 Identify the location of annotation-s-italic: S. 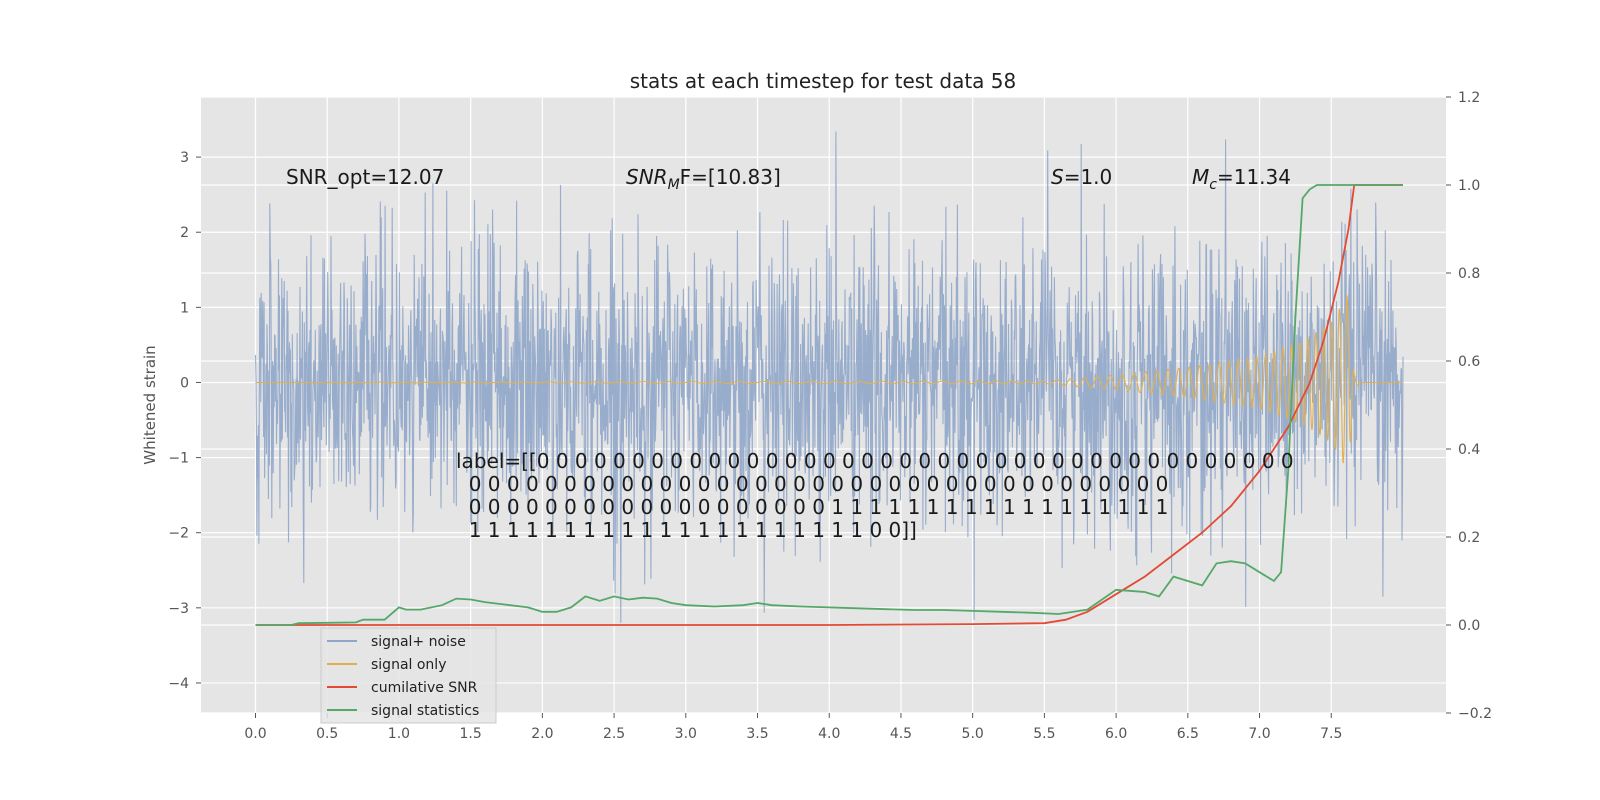
(1057, 177).